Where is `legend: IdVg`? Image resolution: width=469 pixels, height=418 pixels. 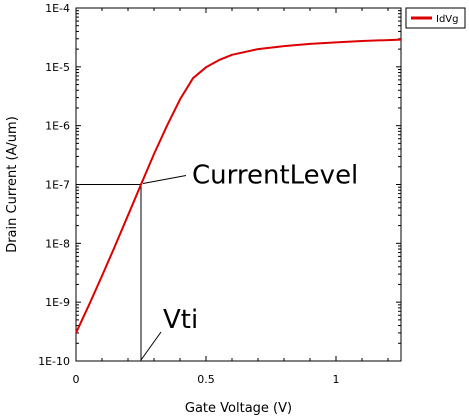 legend: IdVg is located at coordinates (435, 18).